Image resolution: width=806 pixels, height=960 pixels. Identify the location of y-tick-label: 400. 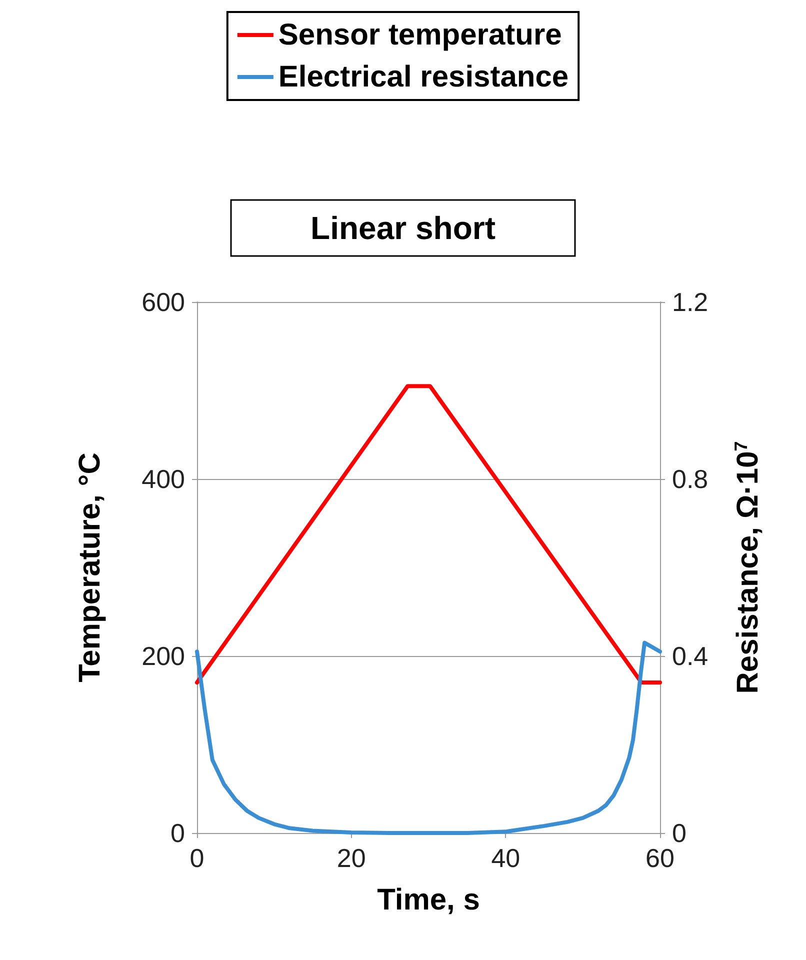
(163, 479).